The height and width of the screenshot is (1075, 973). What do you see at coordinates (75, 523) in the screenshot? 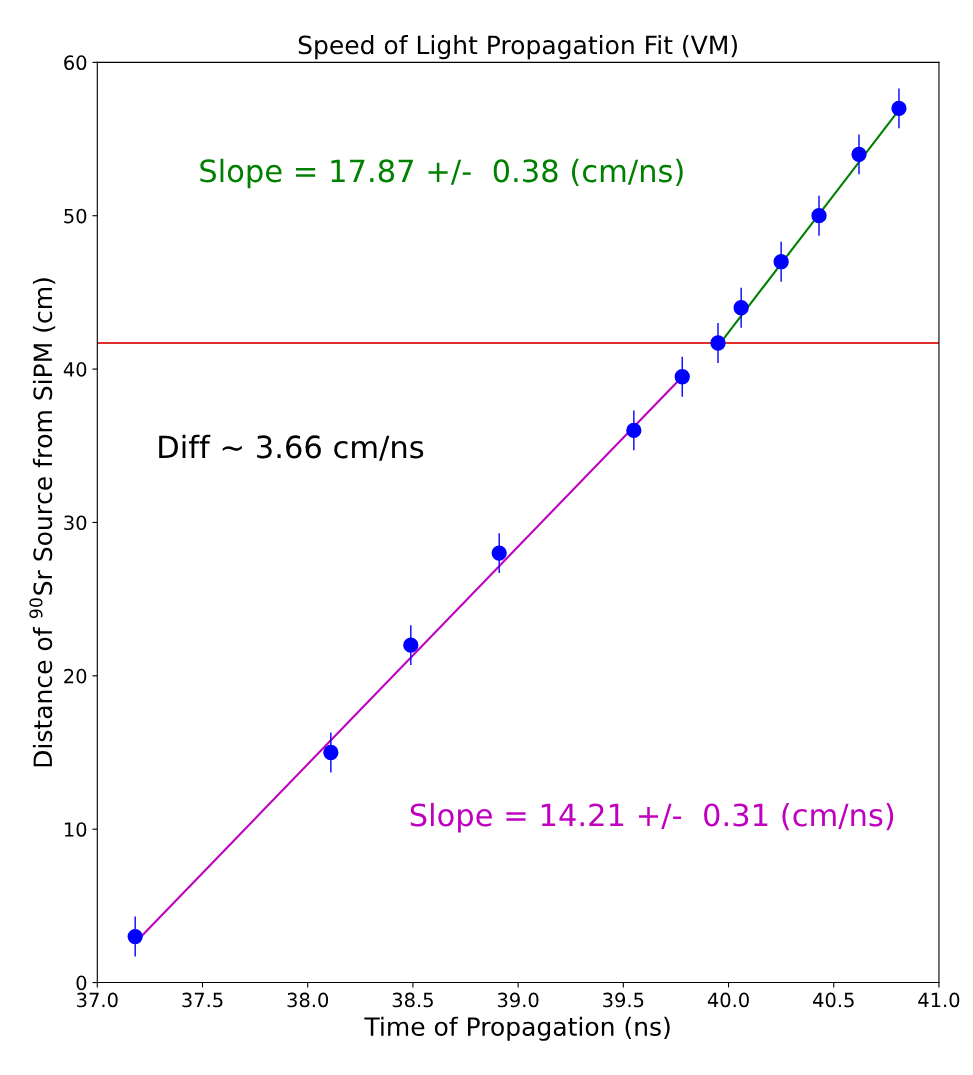
I see `y-tick-label: 30` at bounding box center [75, 523].